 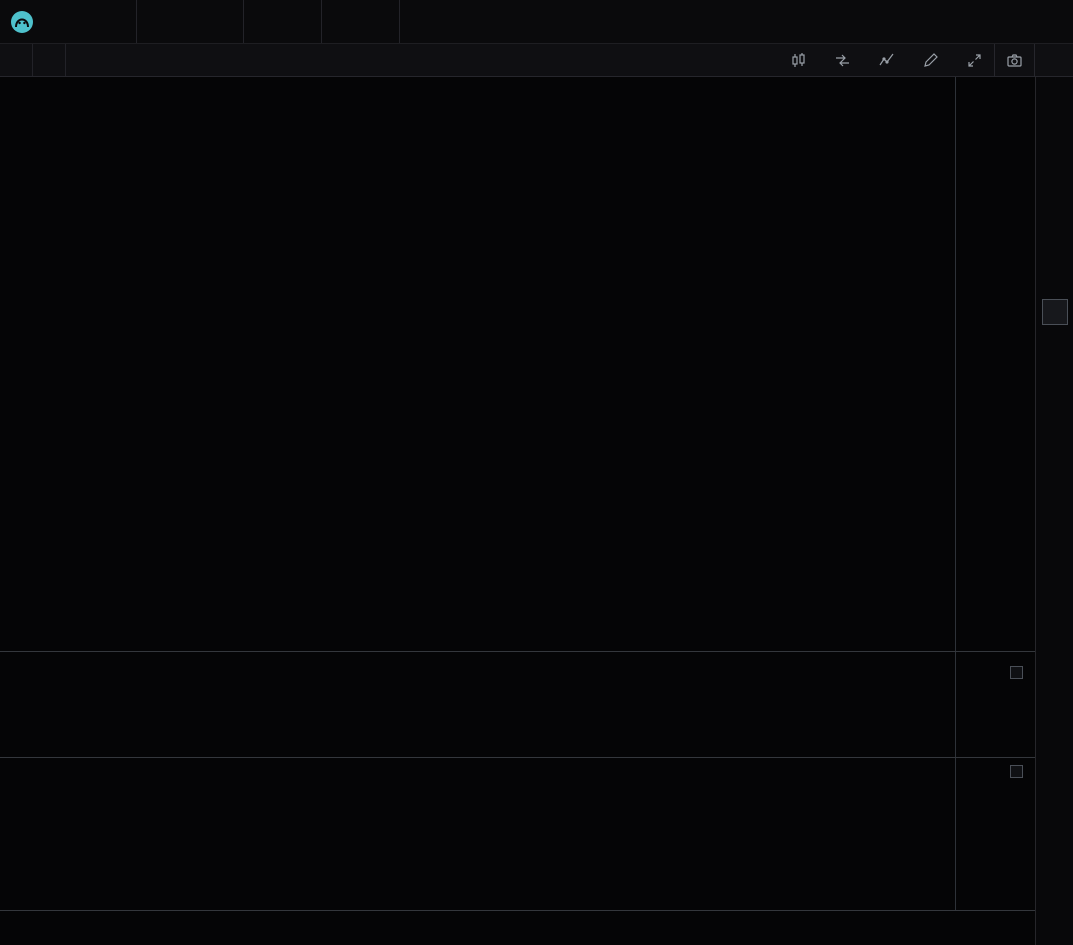 What do you see at coordinates (1016, 771) in the screenshot?
I see `macd-panel-close-button` at bounding box center [1016, 771].